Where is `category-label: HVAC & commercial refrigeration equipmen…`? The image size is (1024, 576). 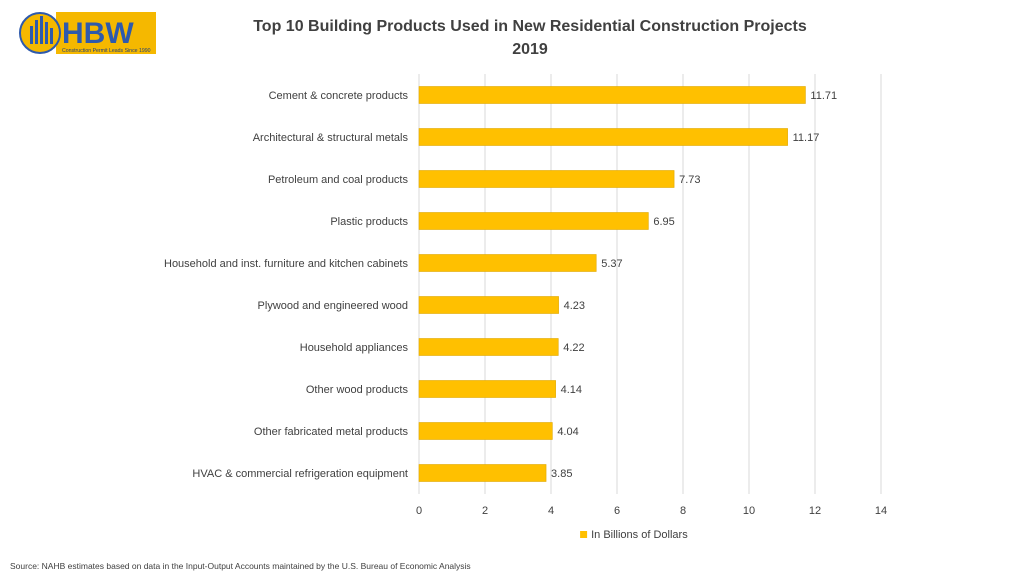 category-label: HVAC & commercial refrigeration equipmen… is located at coordinates (300, 474).